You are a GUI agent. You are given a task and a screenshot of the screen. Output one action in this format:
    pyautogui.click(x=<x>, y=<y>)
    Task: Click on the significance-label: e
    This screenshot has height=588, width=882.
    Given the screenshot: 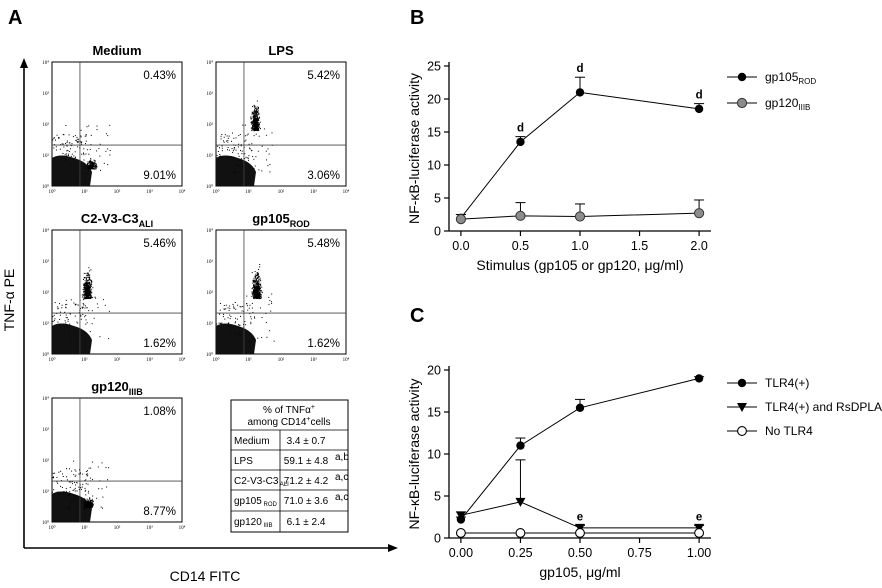 What is the action you would take?
    pyautogui.click(x=699, y=517)
    